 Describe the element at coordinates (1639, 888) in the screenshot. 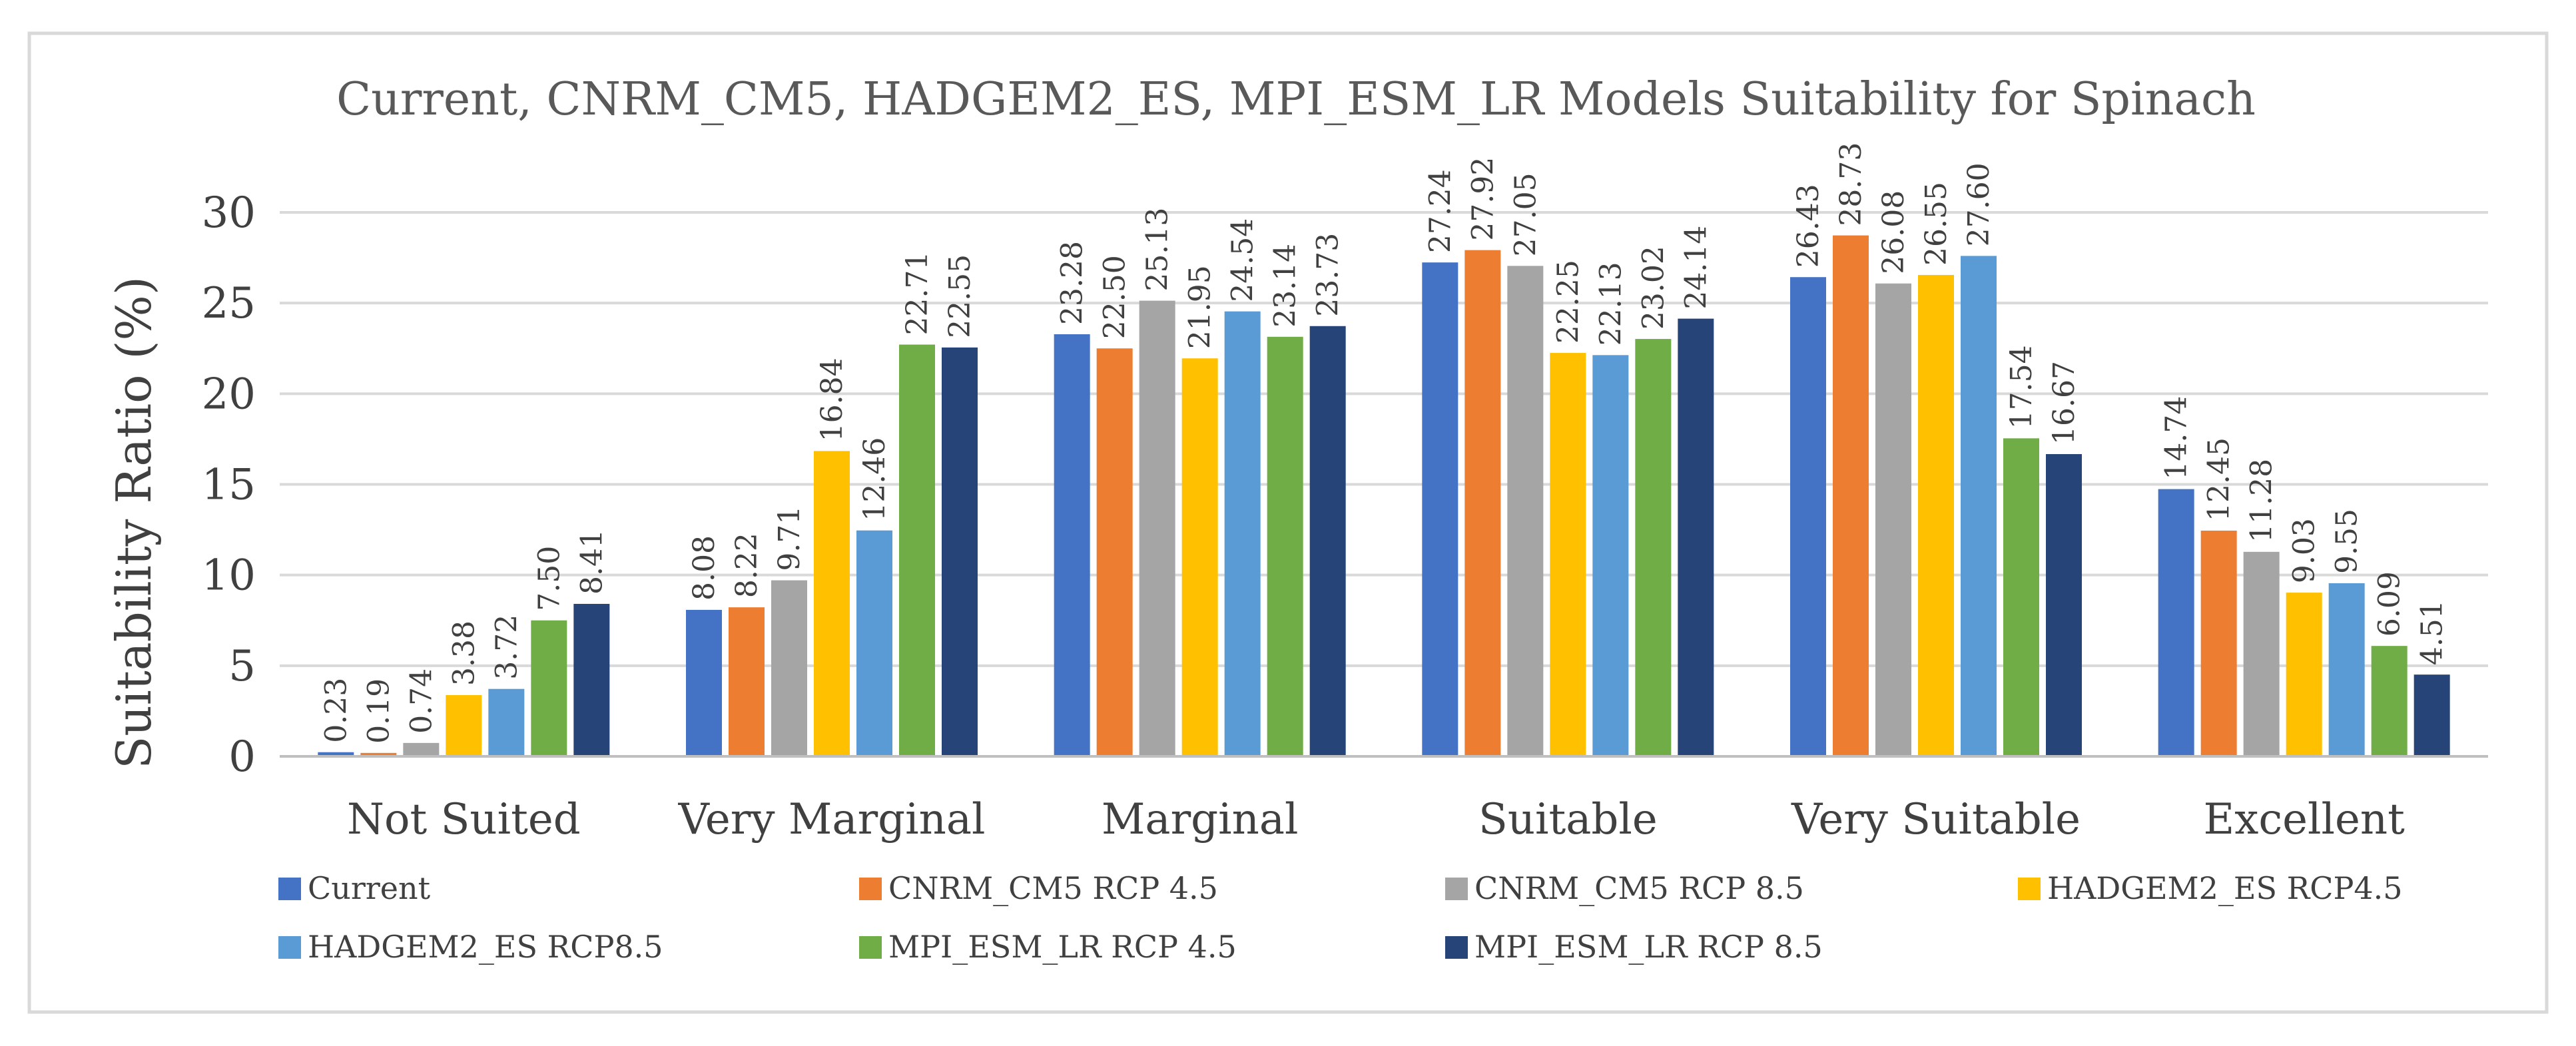

I see `legend-label: CNRM_CM5 RCP 8.5` at that location.